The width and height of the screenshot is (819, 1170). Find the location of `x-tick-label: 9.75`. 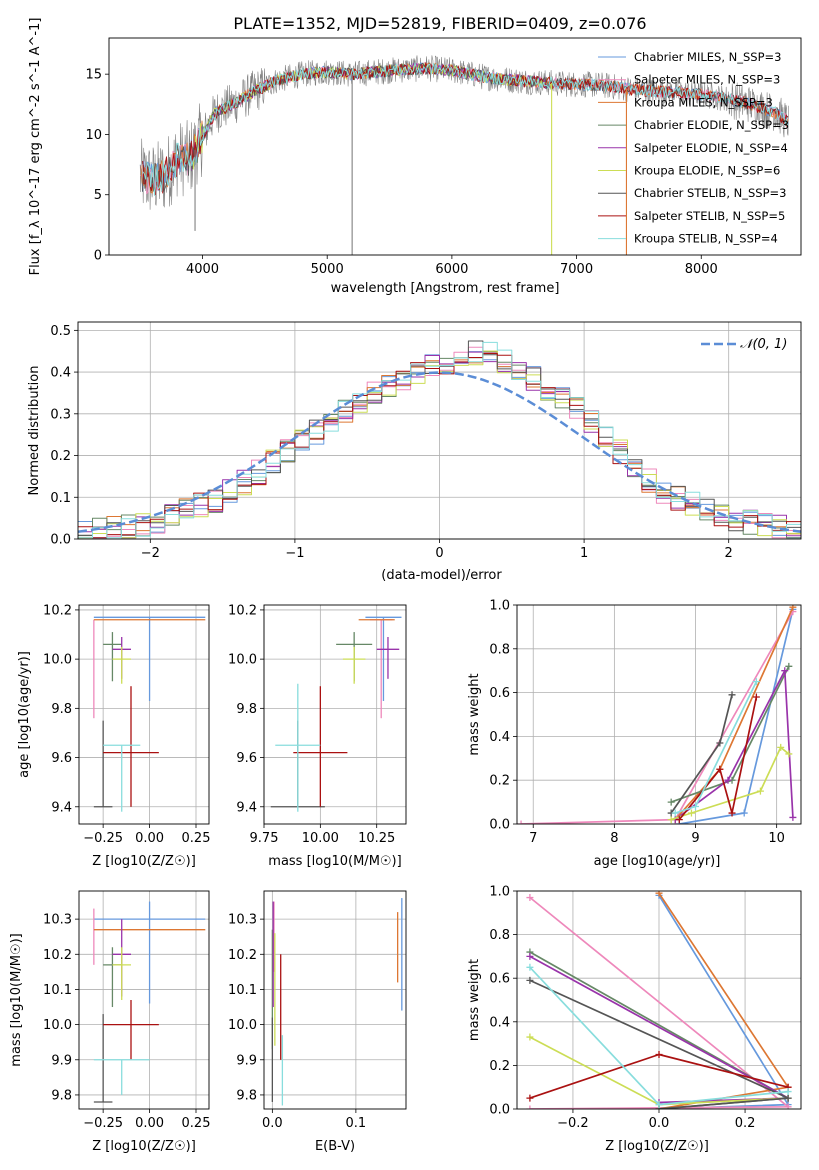

x-tick-label: 9.75 is located at coordinates (264, 838).